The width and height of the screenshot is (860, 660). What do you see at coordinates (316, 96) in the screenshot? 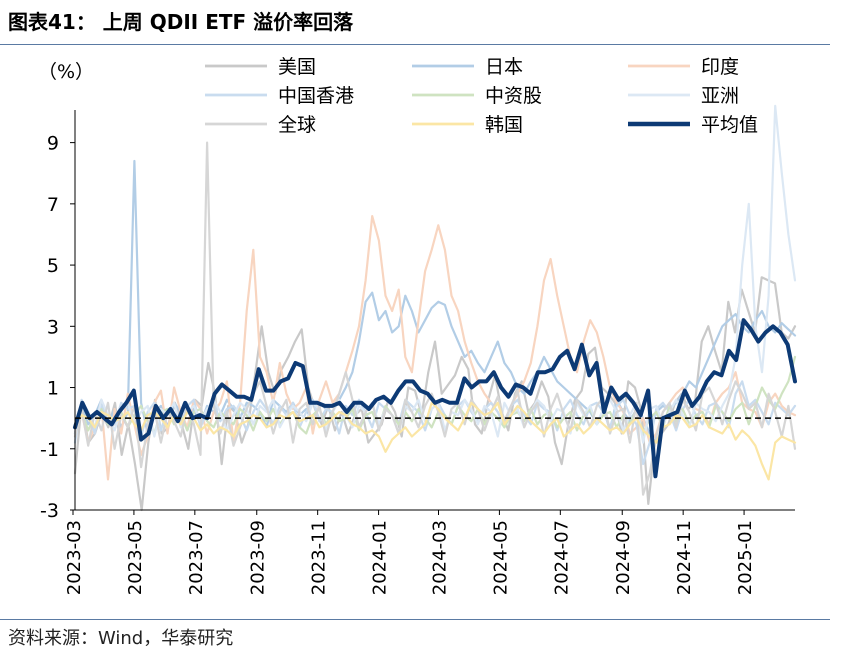
I see `legend-label-3: 中国香港` at bounding box center [316, 96].